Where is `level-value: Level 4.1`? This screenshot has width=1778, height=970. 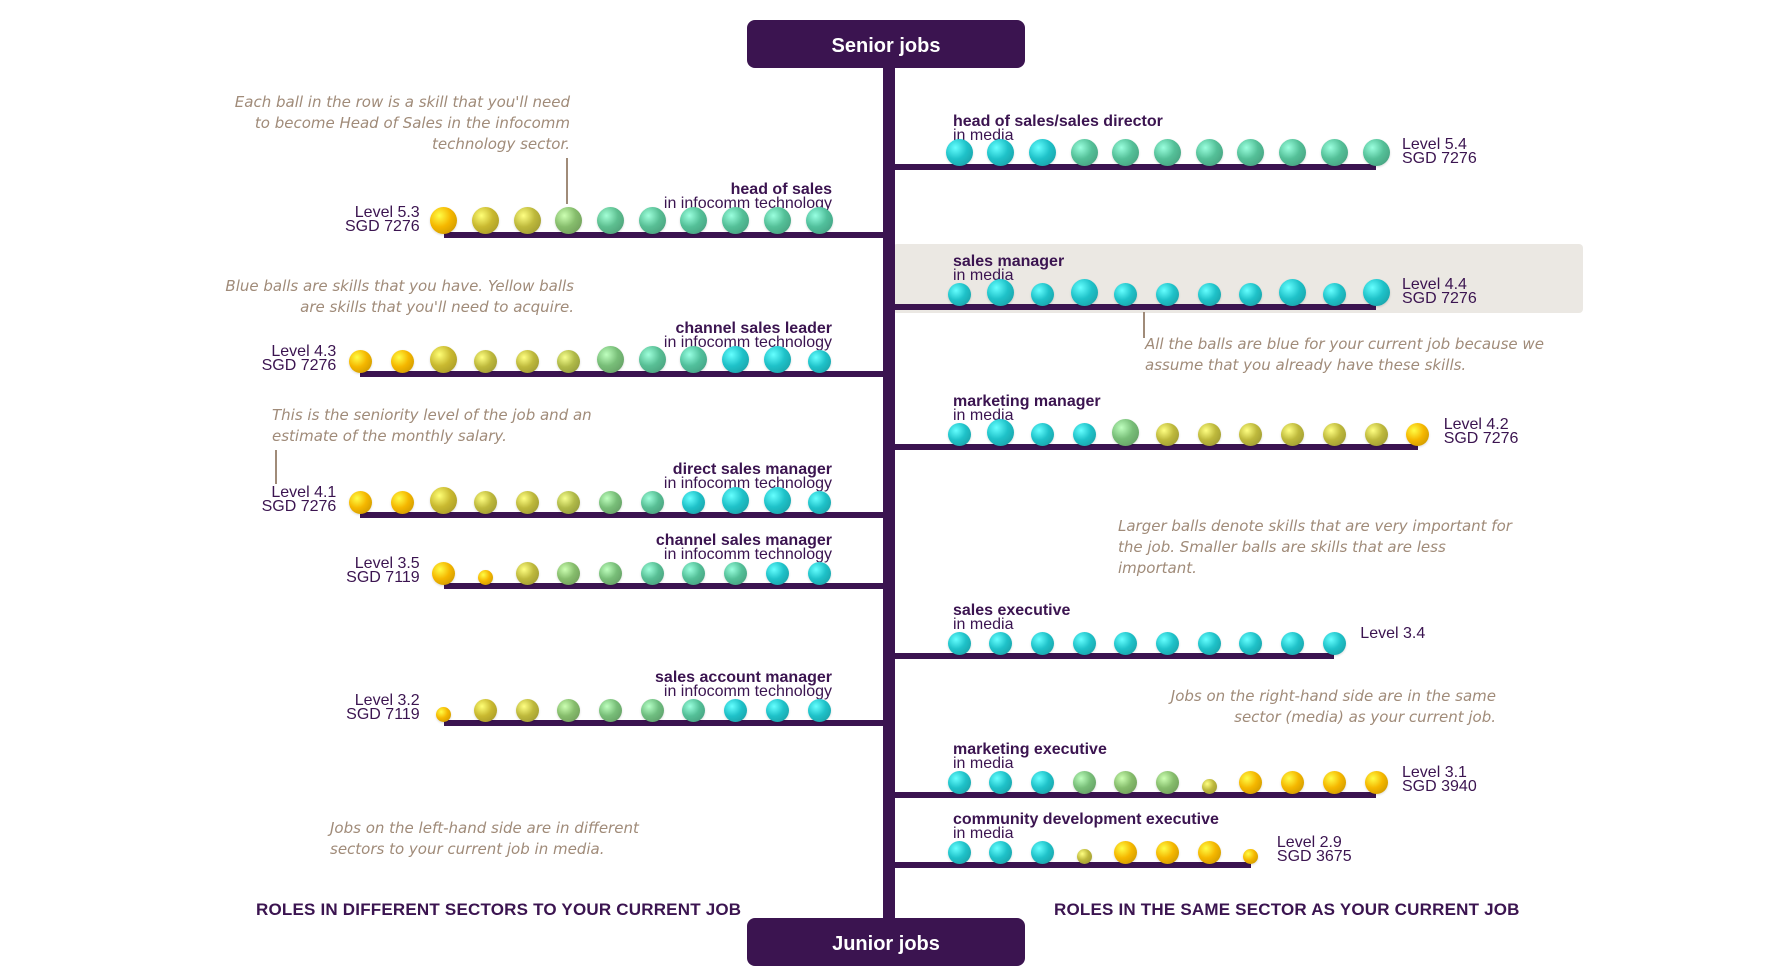 level-value: Level 4.1 is located at coordinates (304, 492).